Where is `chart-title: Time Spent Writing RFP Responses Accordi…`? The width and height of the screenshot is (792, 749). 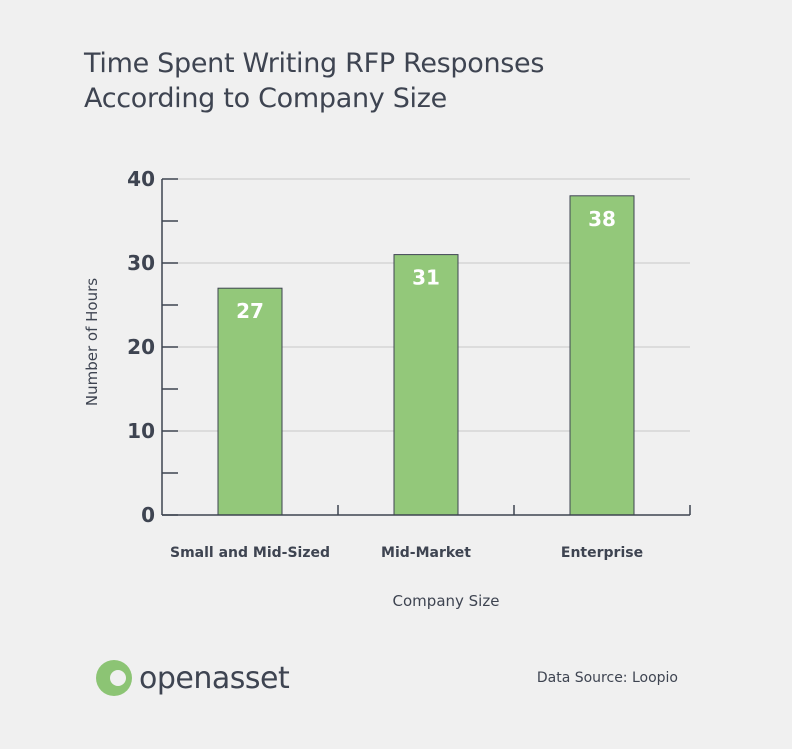 chart-title: Time Spent Writing RFP Responses Accordi… is located at coordinates (404, 81).